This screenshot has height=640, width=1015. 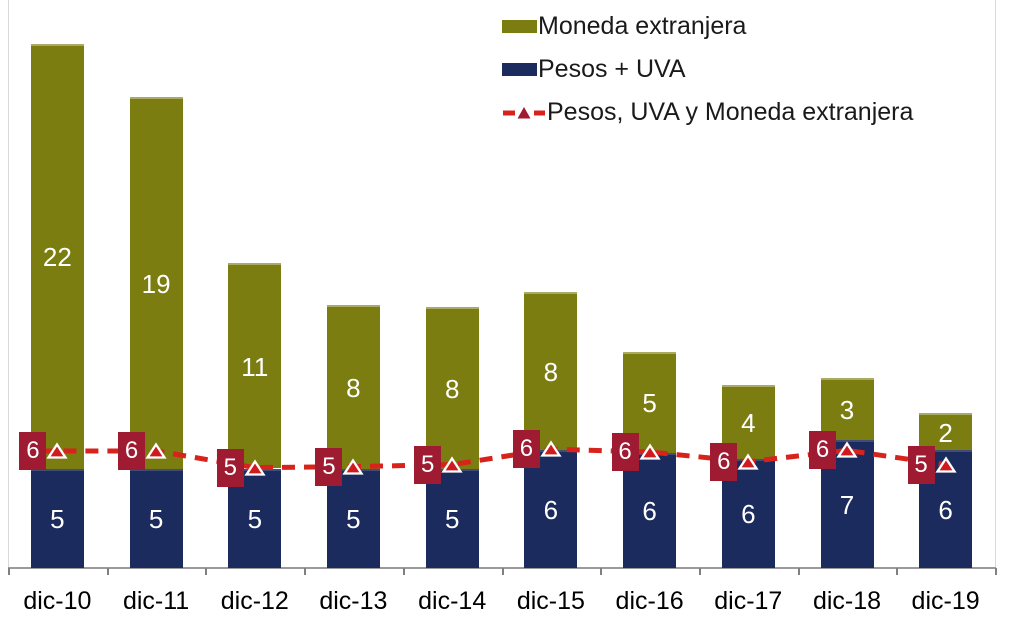 I want to click on legend-label-line-series: Pesos, UVA y Moneda extranjera, so click(x=730, y=112).